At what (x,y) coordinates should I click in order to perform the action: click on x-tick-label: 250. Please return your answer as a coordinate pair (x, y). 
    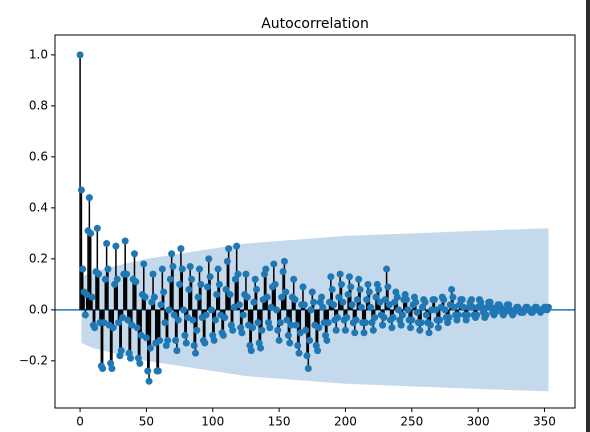
    Looking at the image, I should click on (411, 422).